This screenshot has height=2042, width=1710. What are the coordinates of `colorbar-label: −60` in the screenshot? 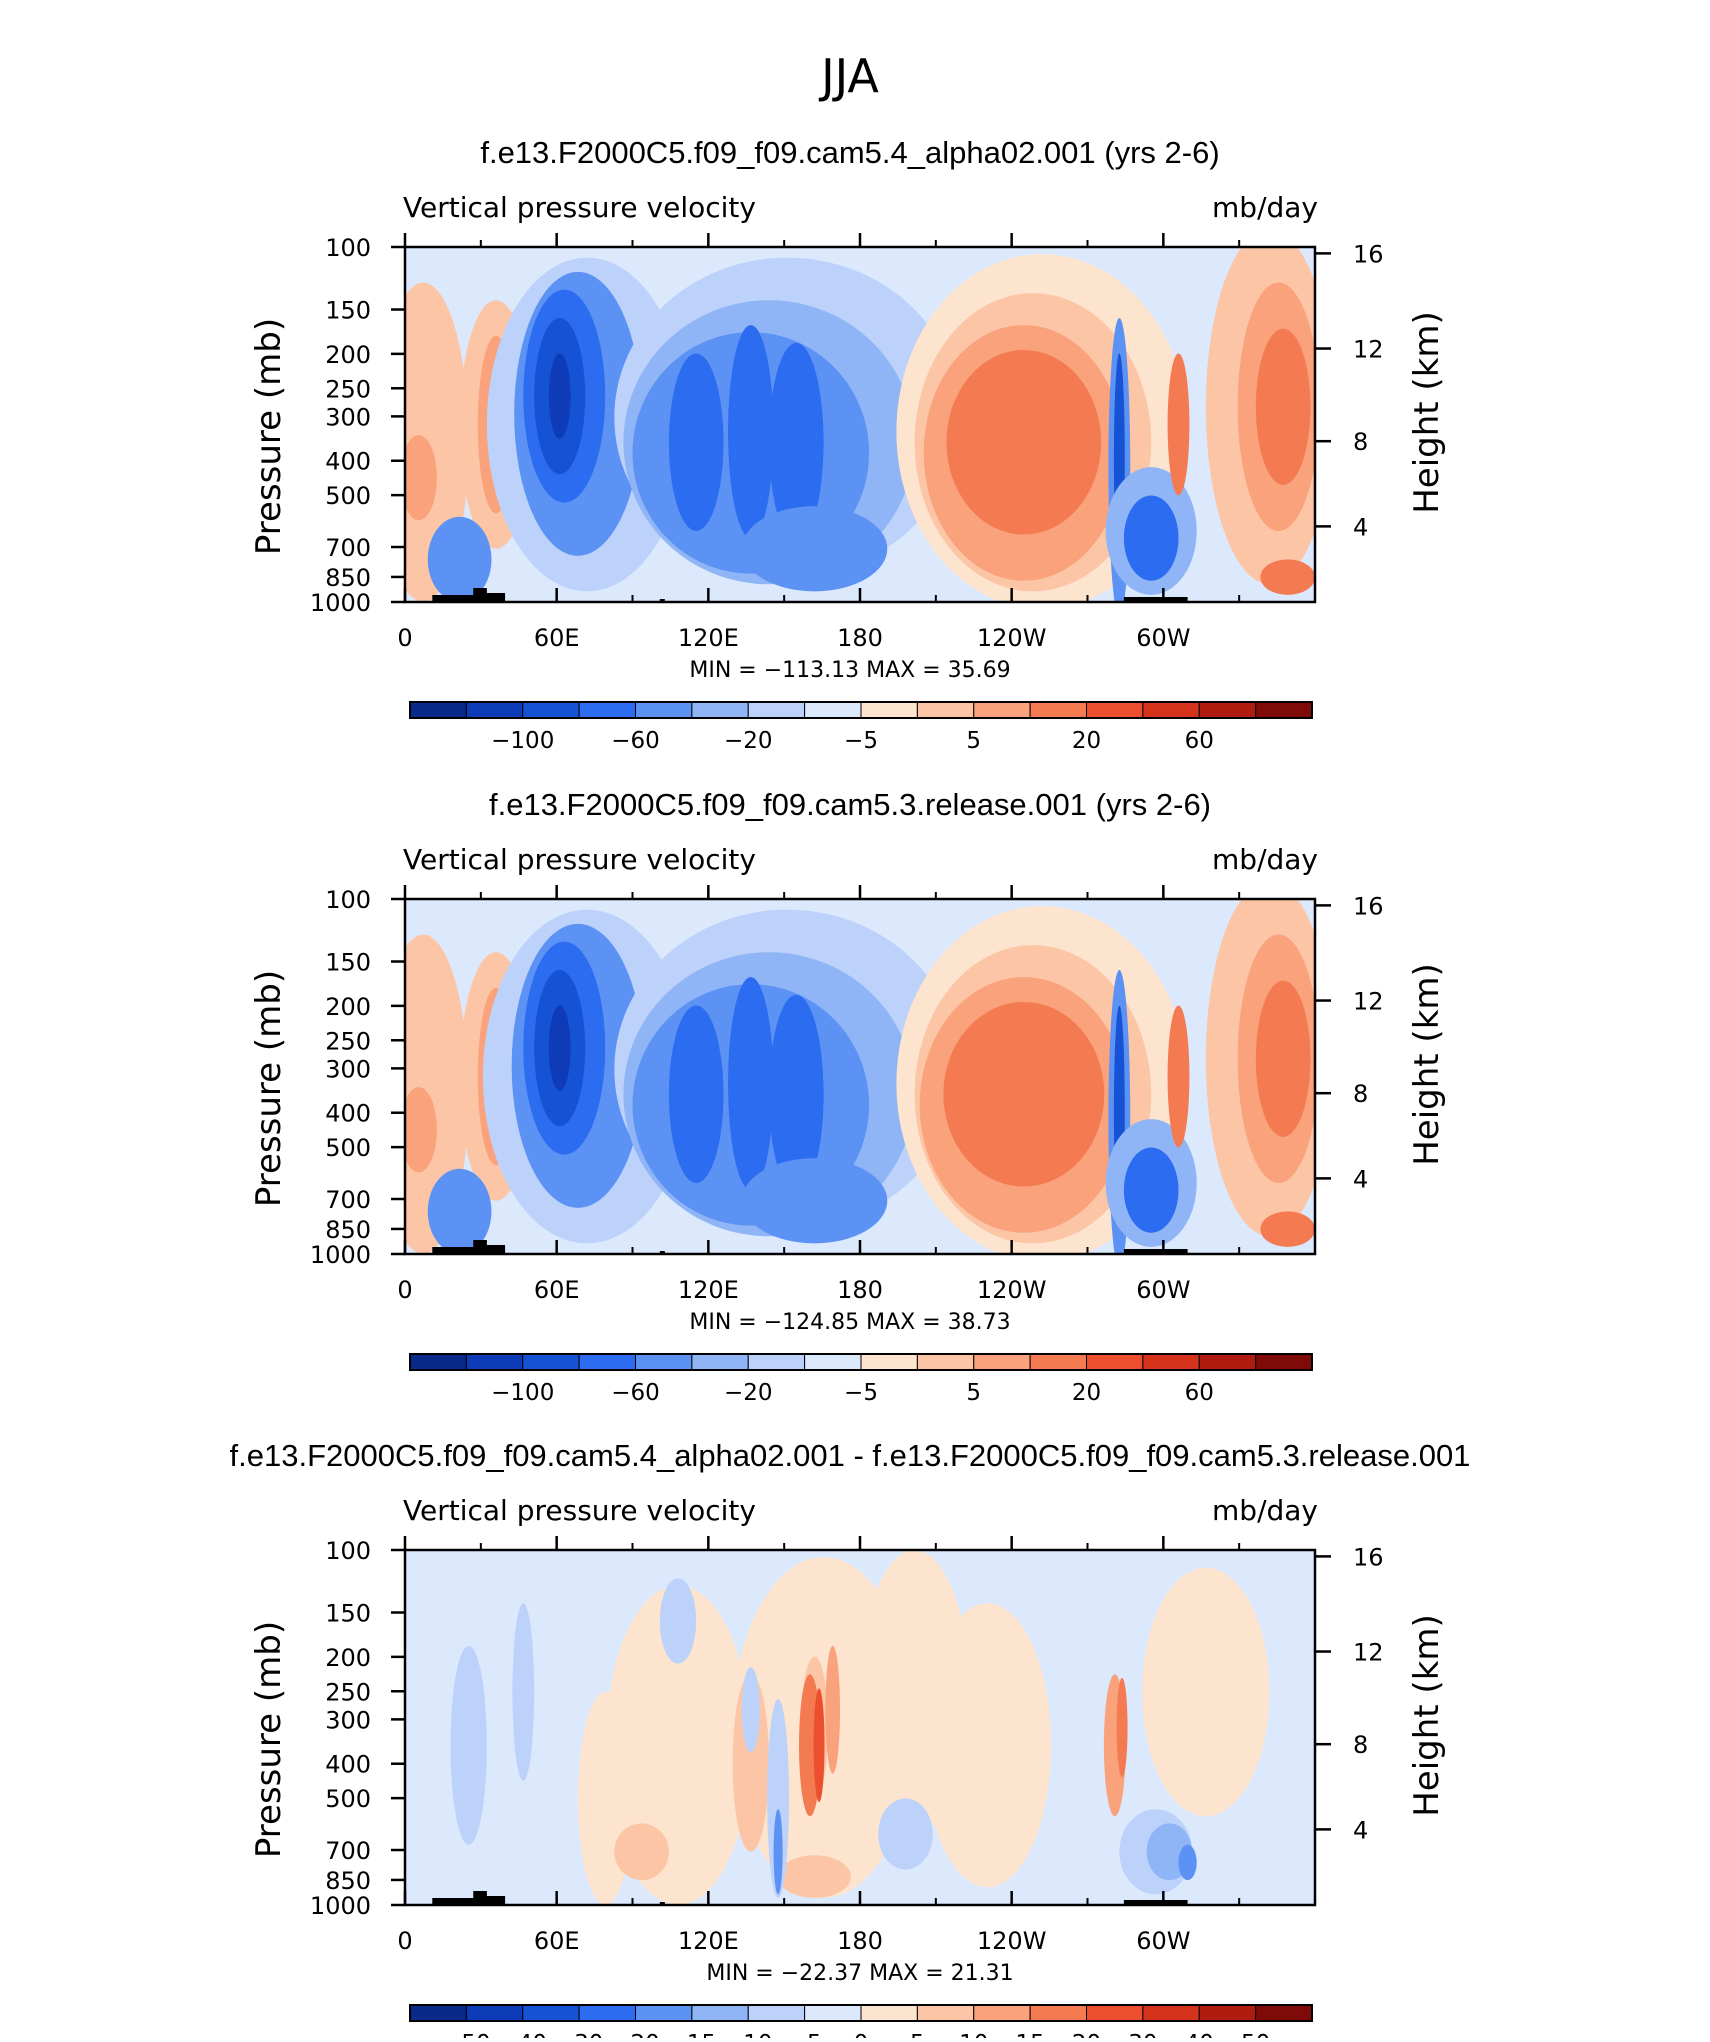 It's located at (635, 1393).